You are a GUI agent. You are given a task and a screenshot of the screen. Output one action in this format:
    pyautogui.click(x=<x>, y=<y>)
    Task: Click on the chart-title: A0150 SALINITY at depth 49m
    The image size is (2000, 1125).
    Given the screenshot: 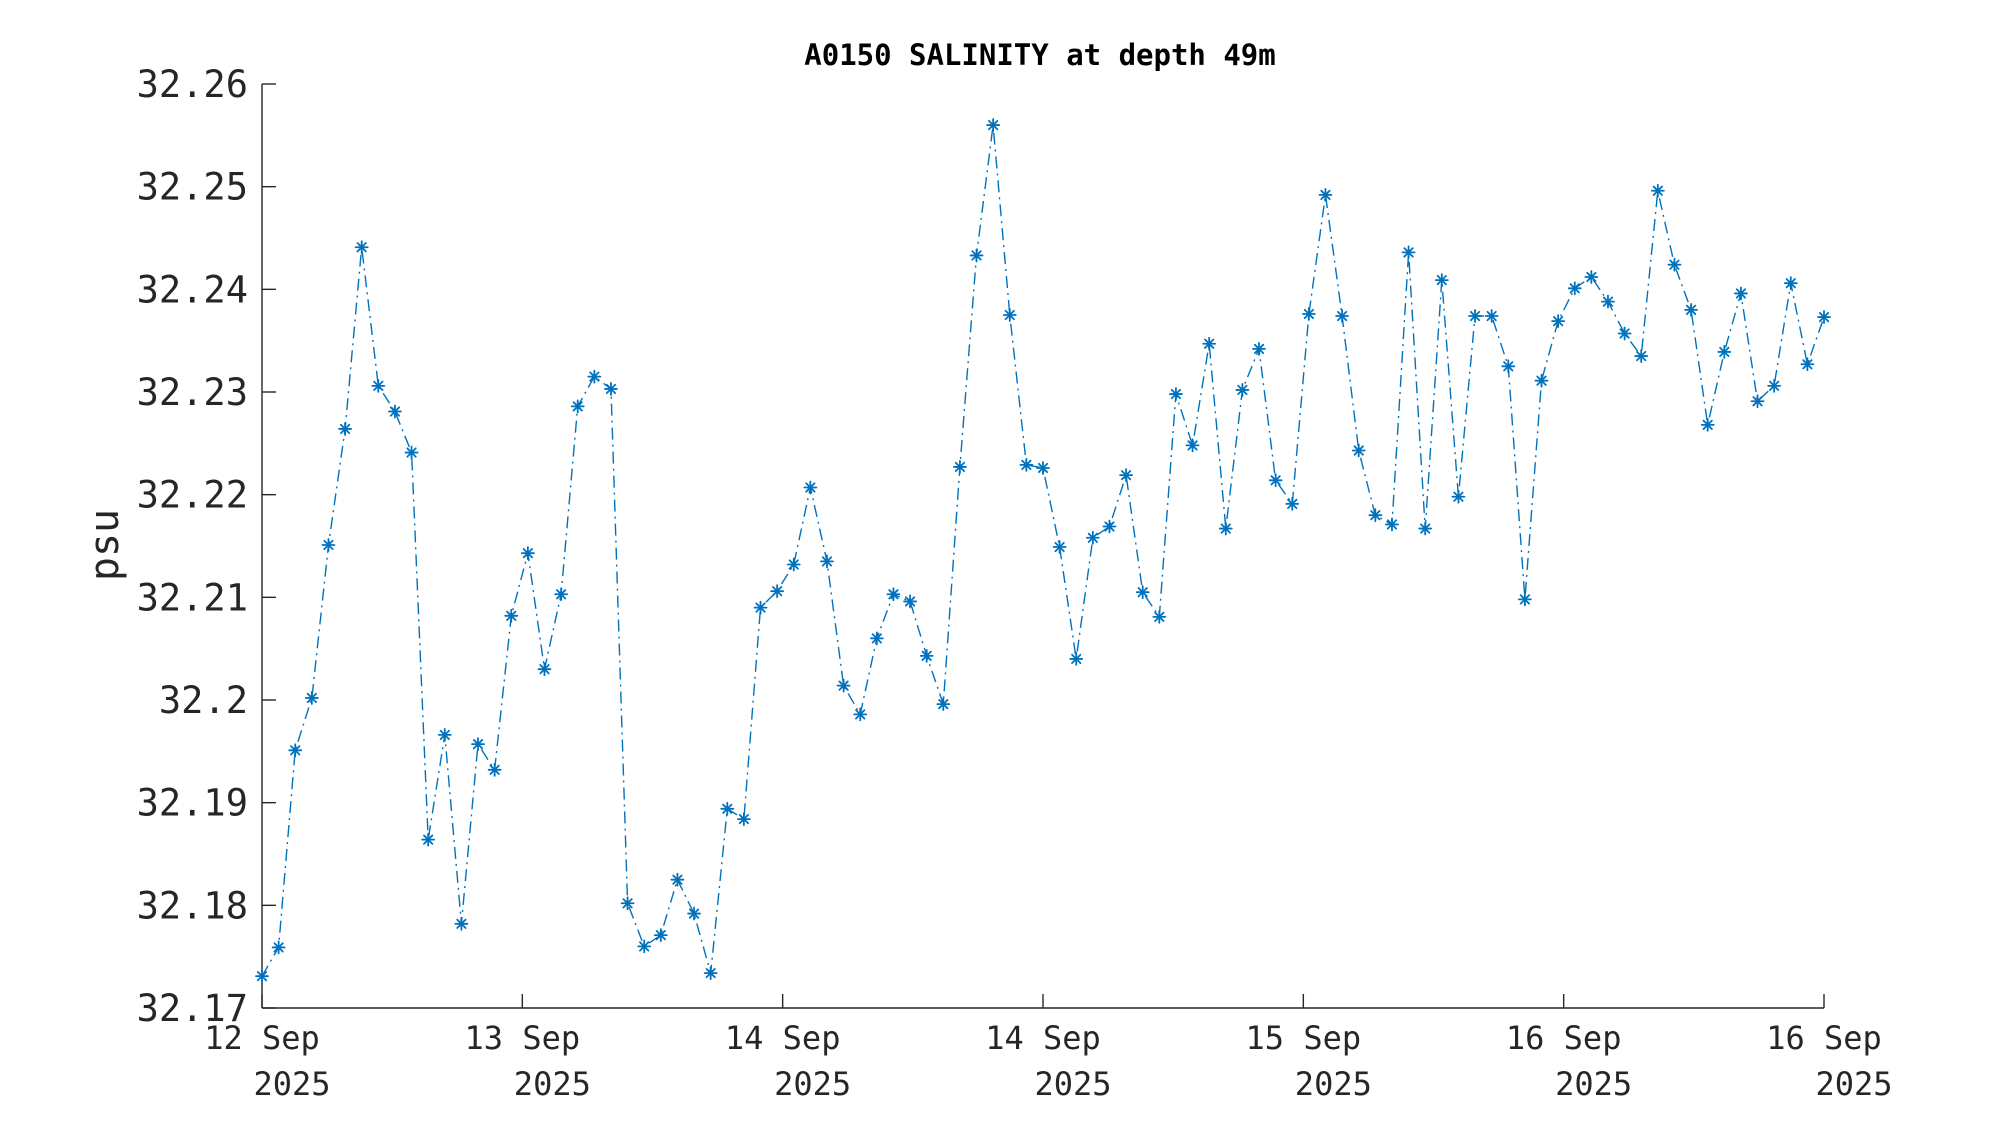 What is the action you would take?
    pyautogui.click(x=1039, y=55)
    